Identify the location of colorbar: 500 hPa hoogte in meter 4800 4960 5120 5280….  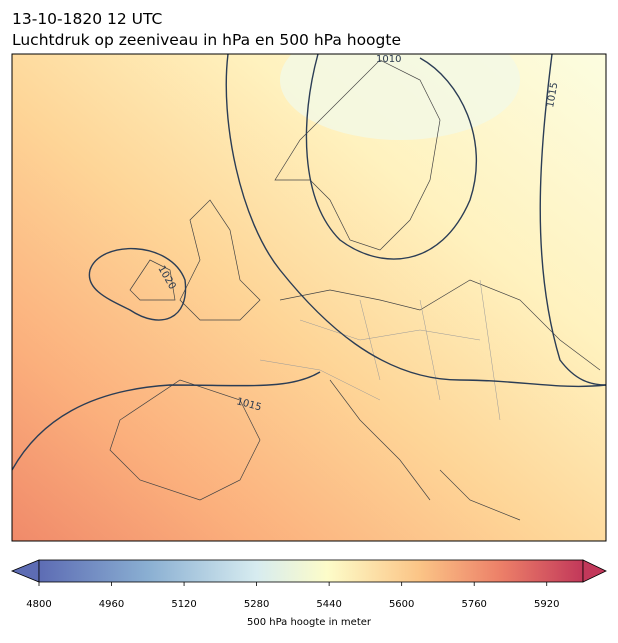
(308, 593).